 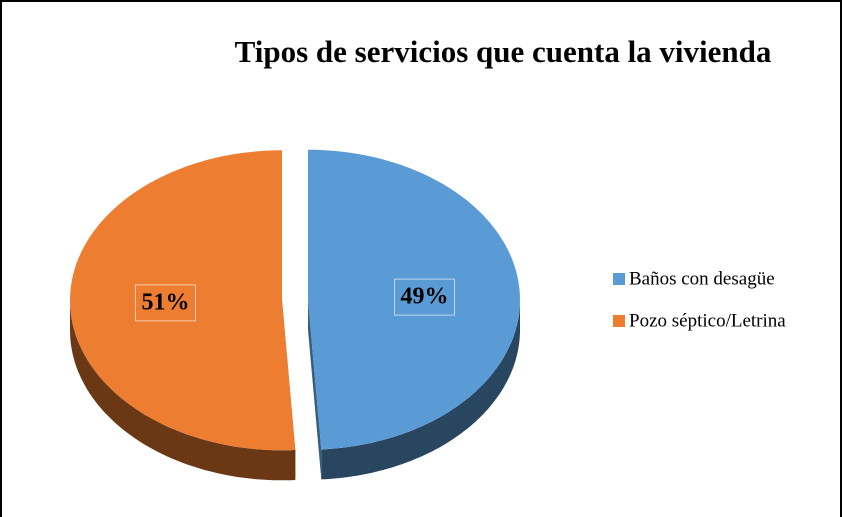 What do you see at coordinates (702, 278) in the screenshot?
I see `legend-label: Baños con desagüe` at bounding box center [702, 278].